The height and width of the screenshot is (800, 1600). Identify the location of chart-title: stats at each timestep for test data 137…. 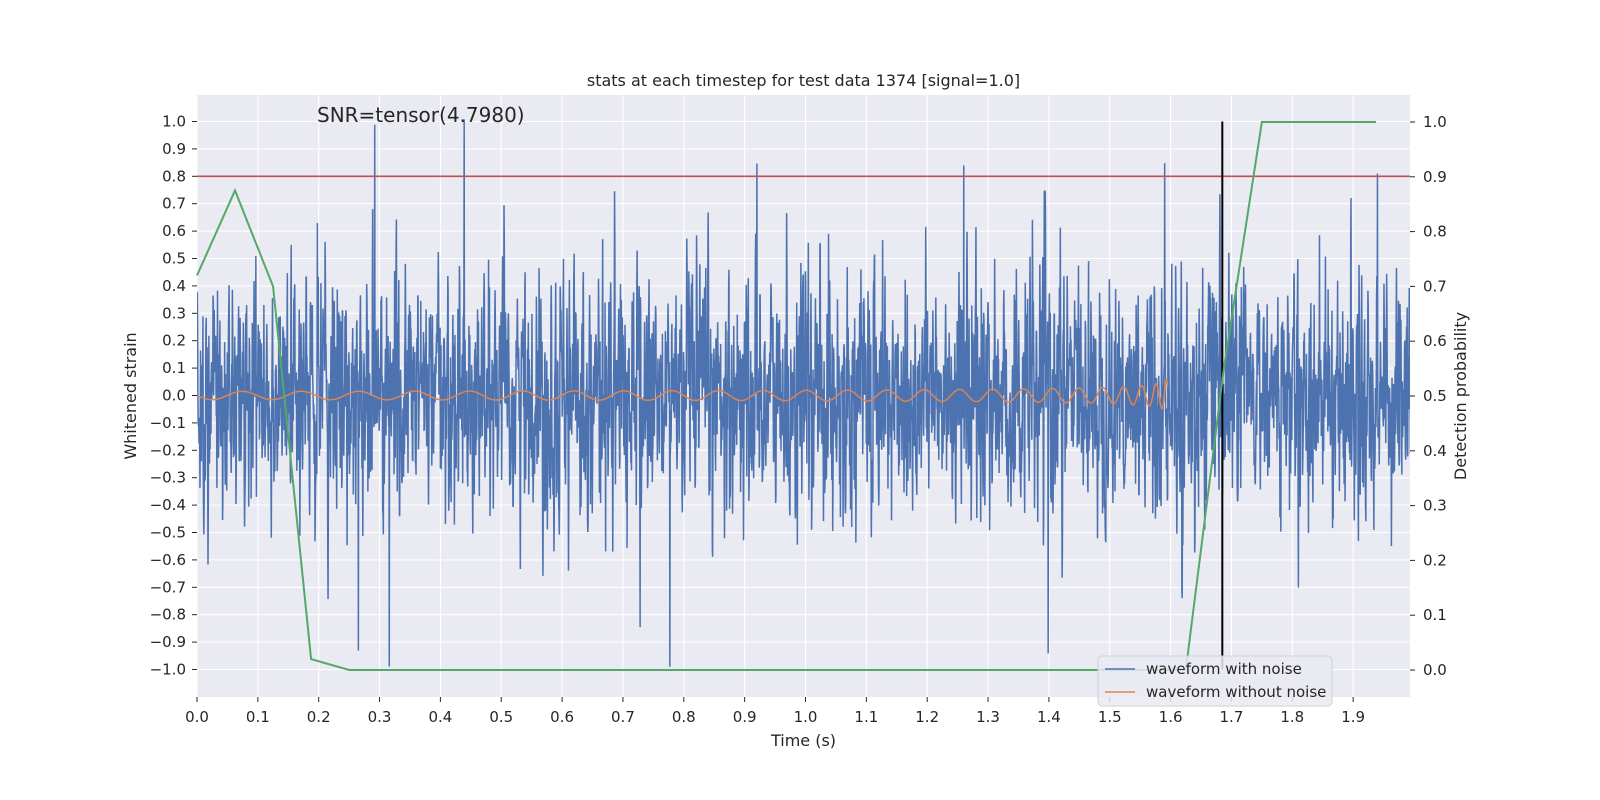
(803, 80).